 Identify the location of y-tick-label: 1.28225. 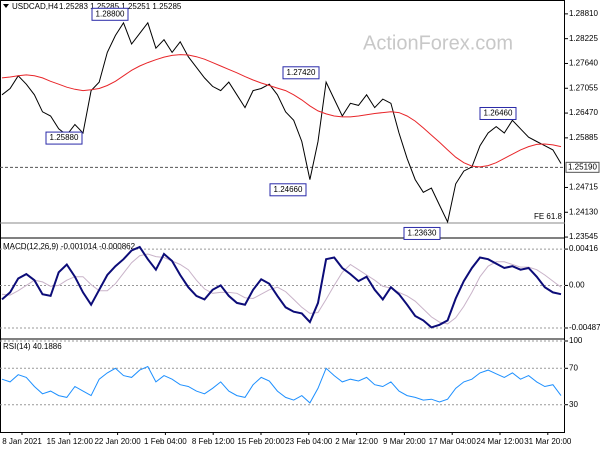
(583, 38).